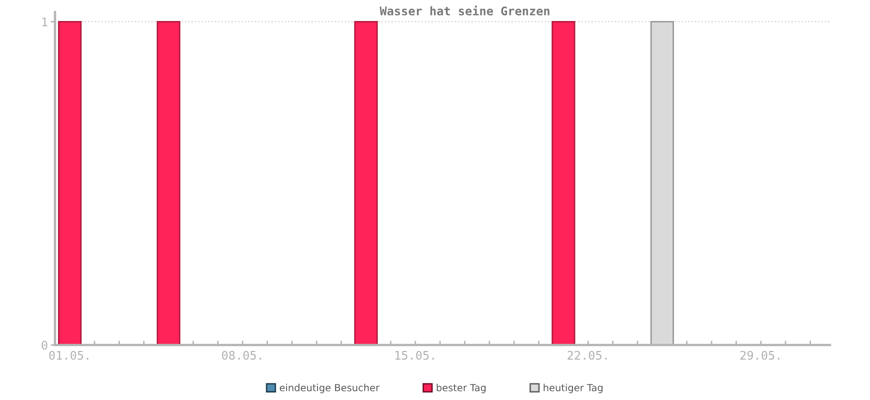 The height and width of the screenshot is (400, 870). Describe the element at coordinates (45, 22) in the screenshot. I see `y-tick-label: 1` at that location.